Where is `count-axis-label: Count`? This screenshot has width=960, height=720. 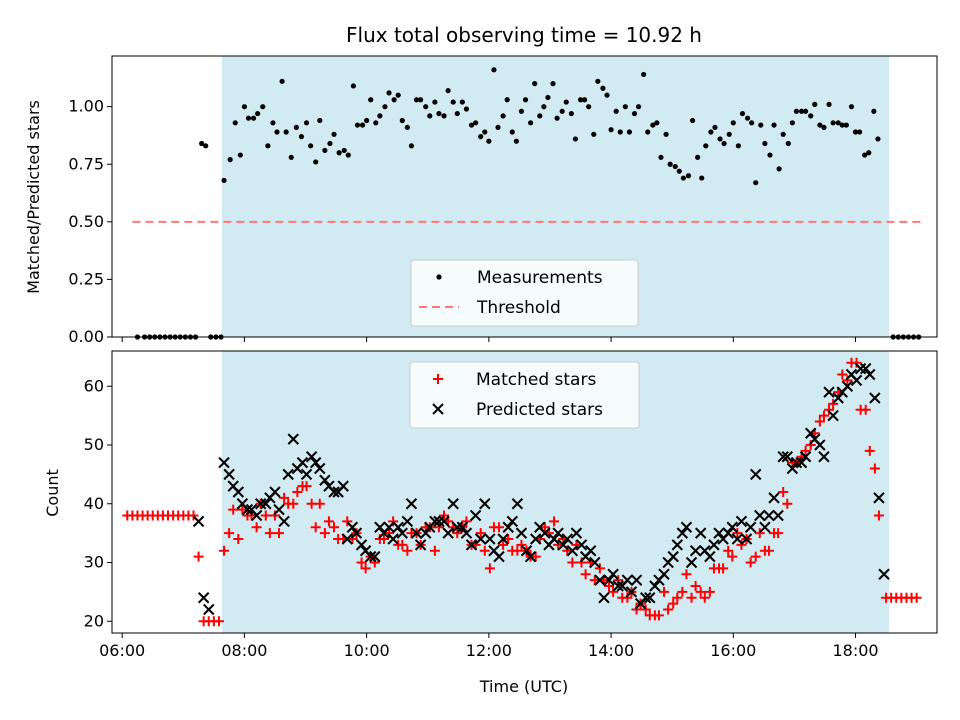
count-axis-label: Count is located at coordinates (52, 493).